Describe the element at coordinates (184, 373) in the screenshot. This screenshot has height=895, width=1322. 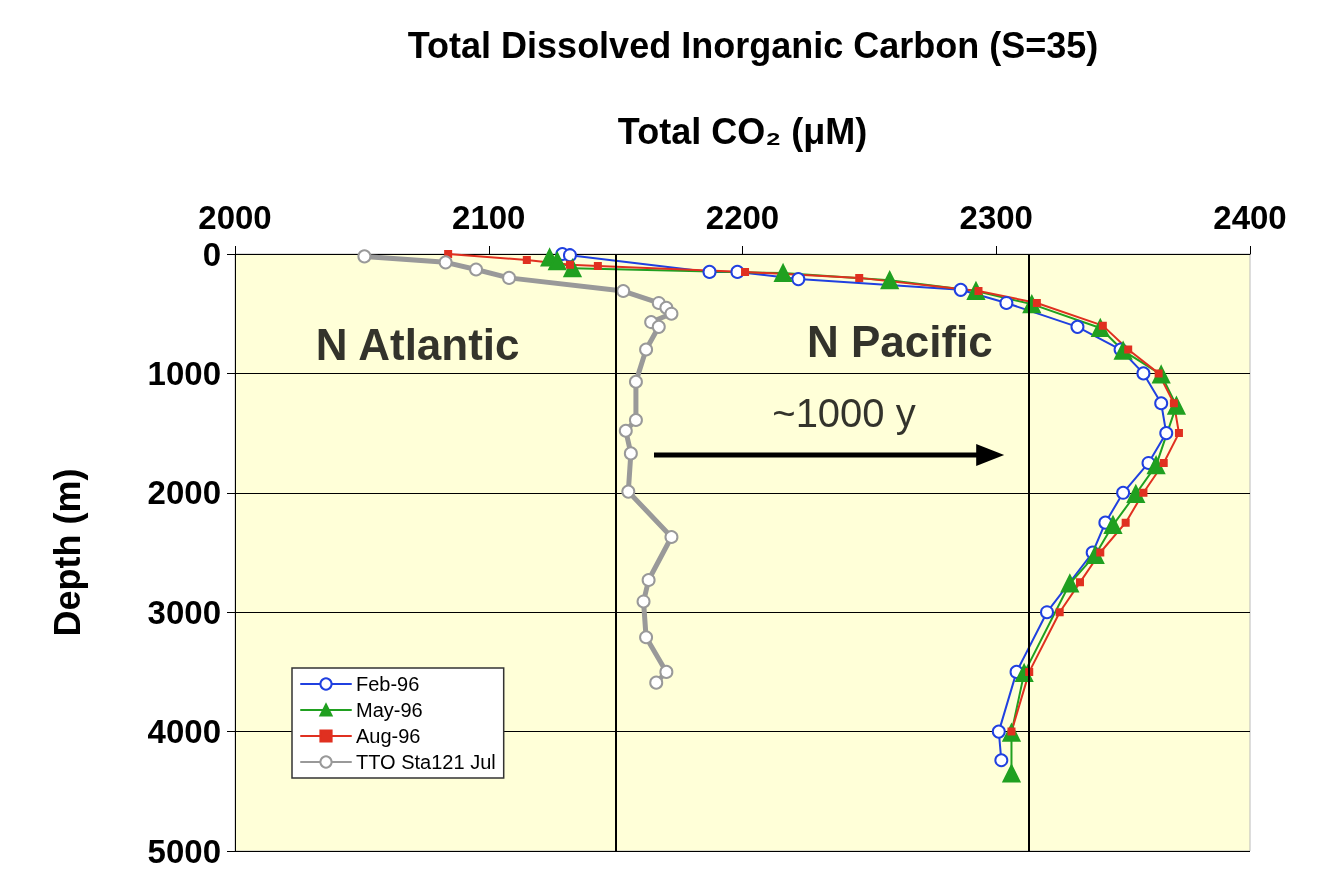
I see `y-tick-label: 1000` at that location.